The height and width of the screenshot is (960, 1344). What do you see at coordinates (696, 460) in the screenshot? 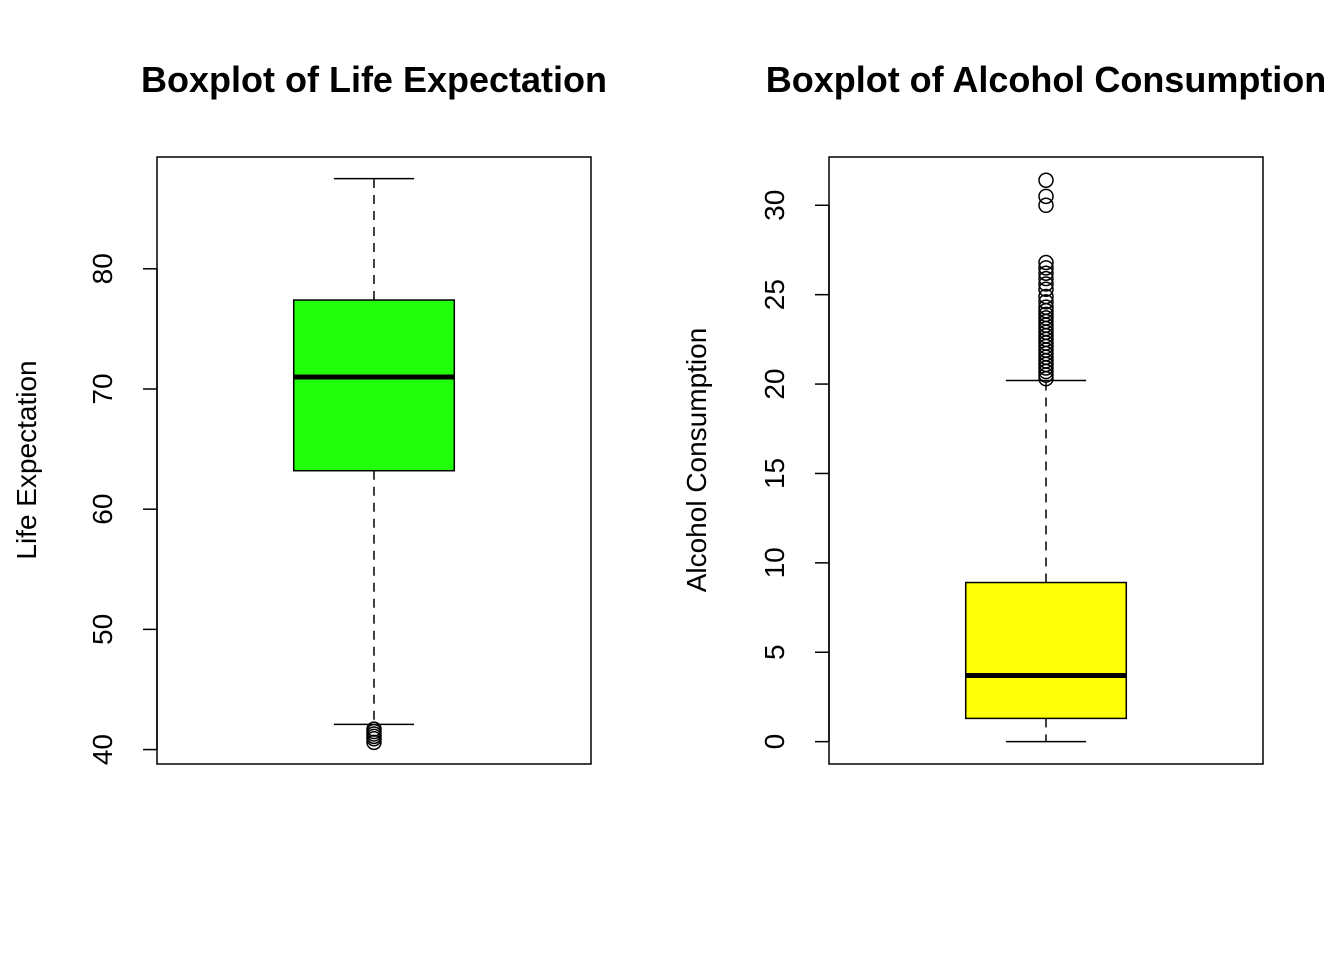
I see `y-axis-label: Alcohol Consumption` at bounding box center [696, 460].